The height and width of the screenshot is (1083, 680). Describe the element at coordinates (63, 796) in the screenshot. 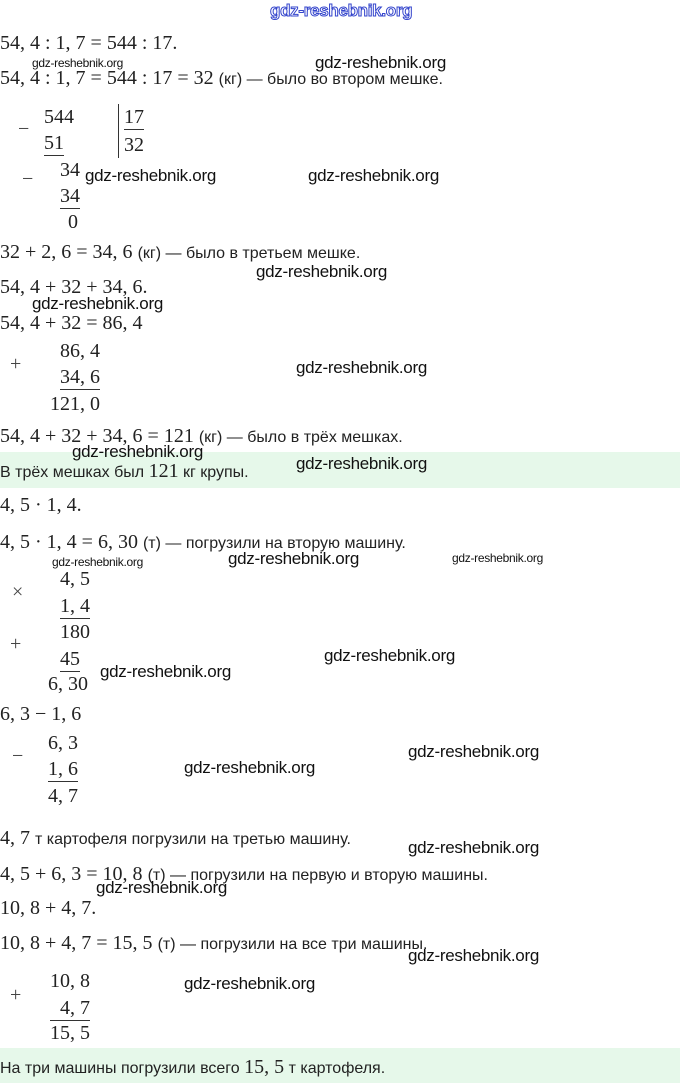

I see `difference: 4, 7` at that location.